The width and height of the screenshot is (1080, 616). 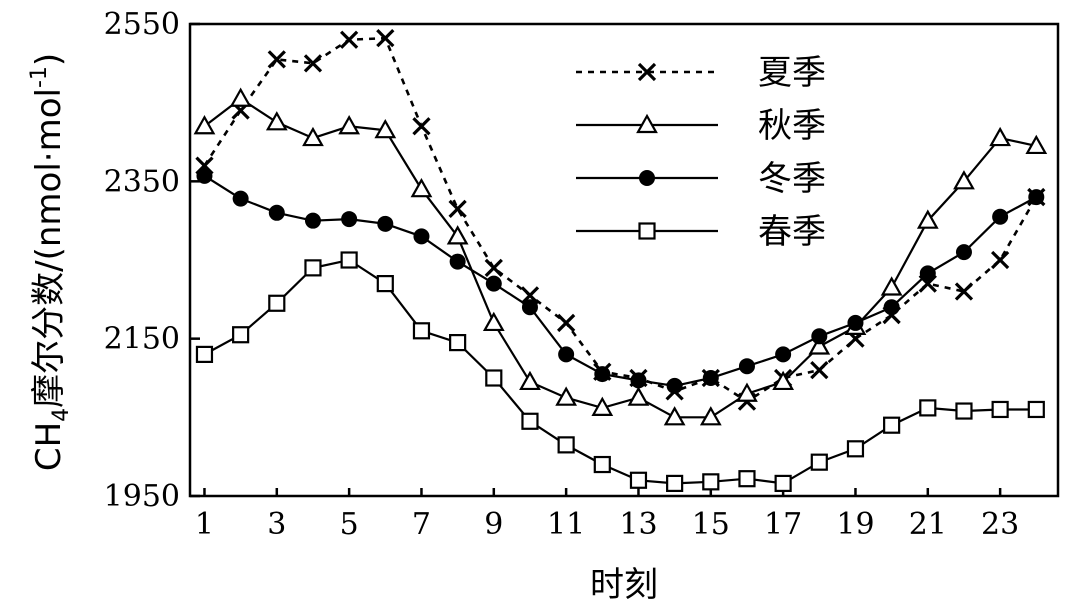 What do you see at coordinates (792, 179) in the screenshot?
I see `legend-label-winter: 冬季` at bounding box center [792, 179].